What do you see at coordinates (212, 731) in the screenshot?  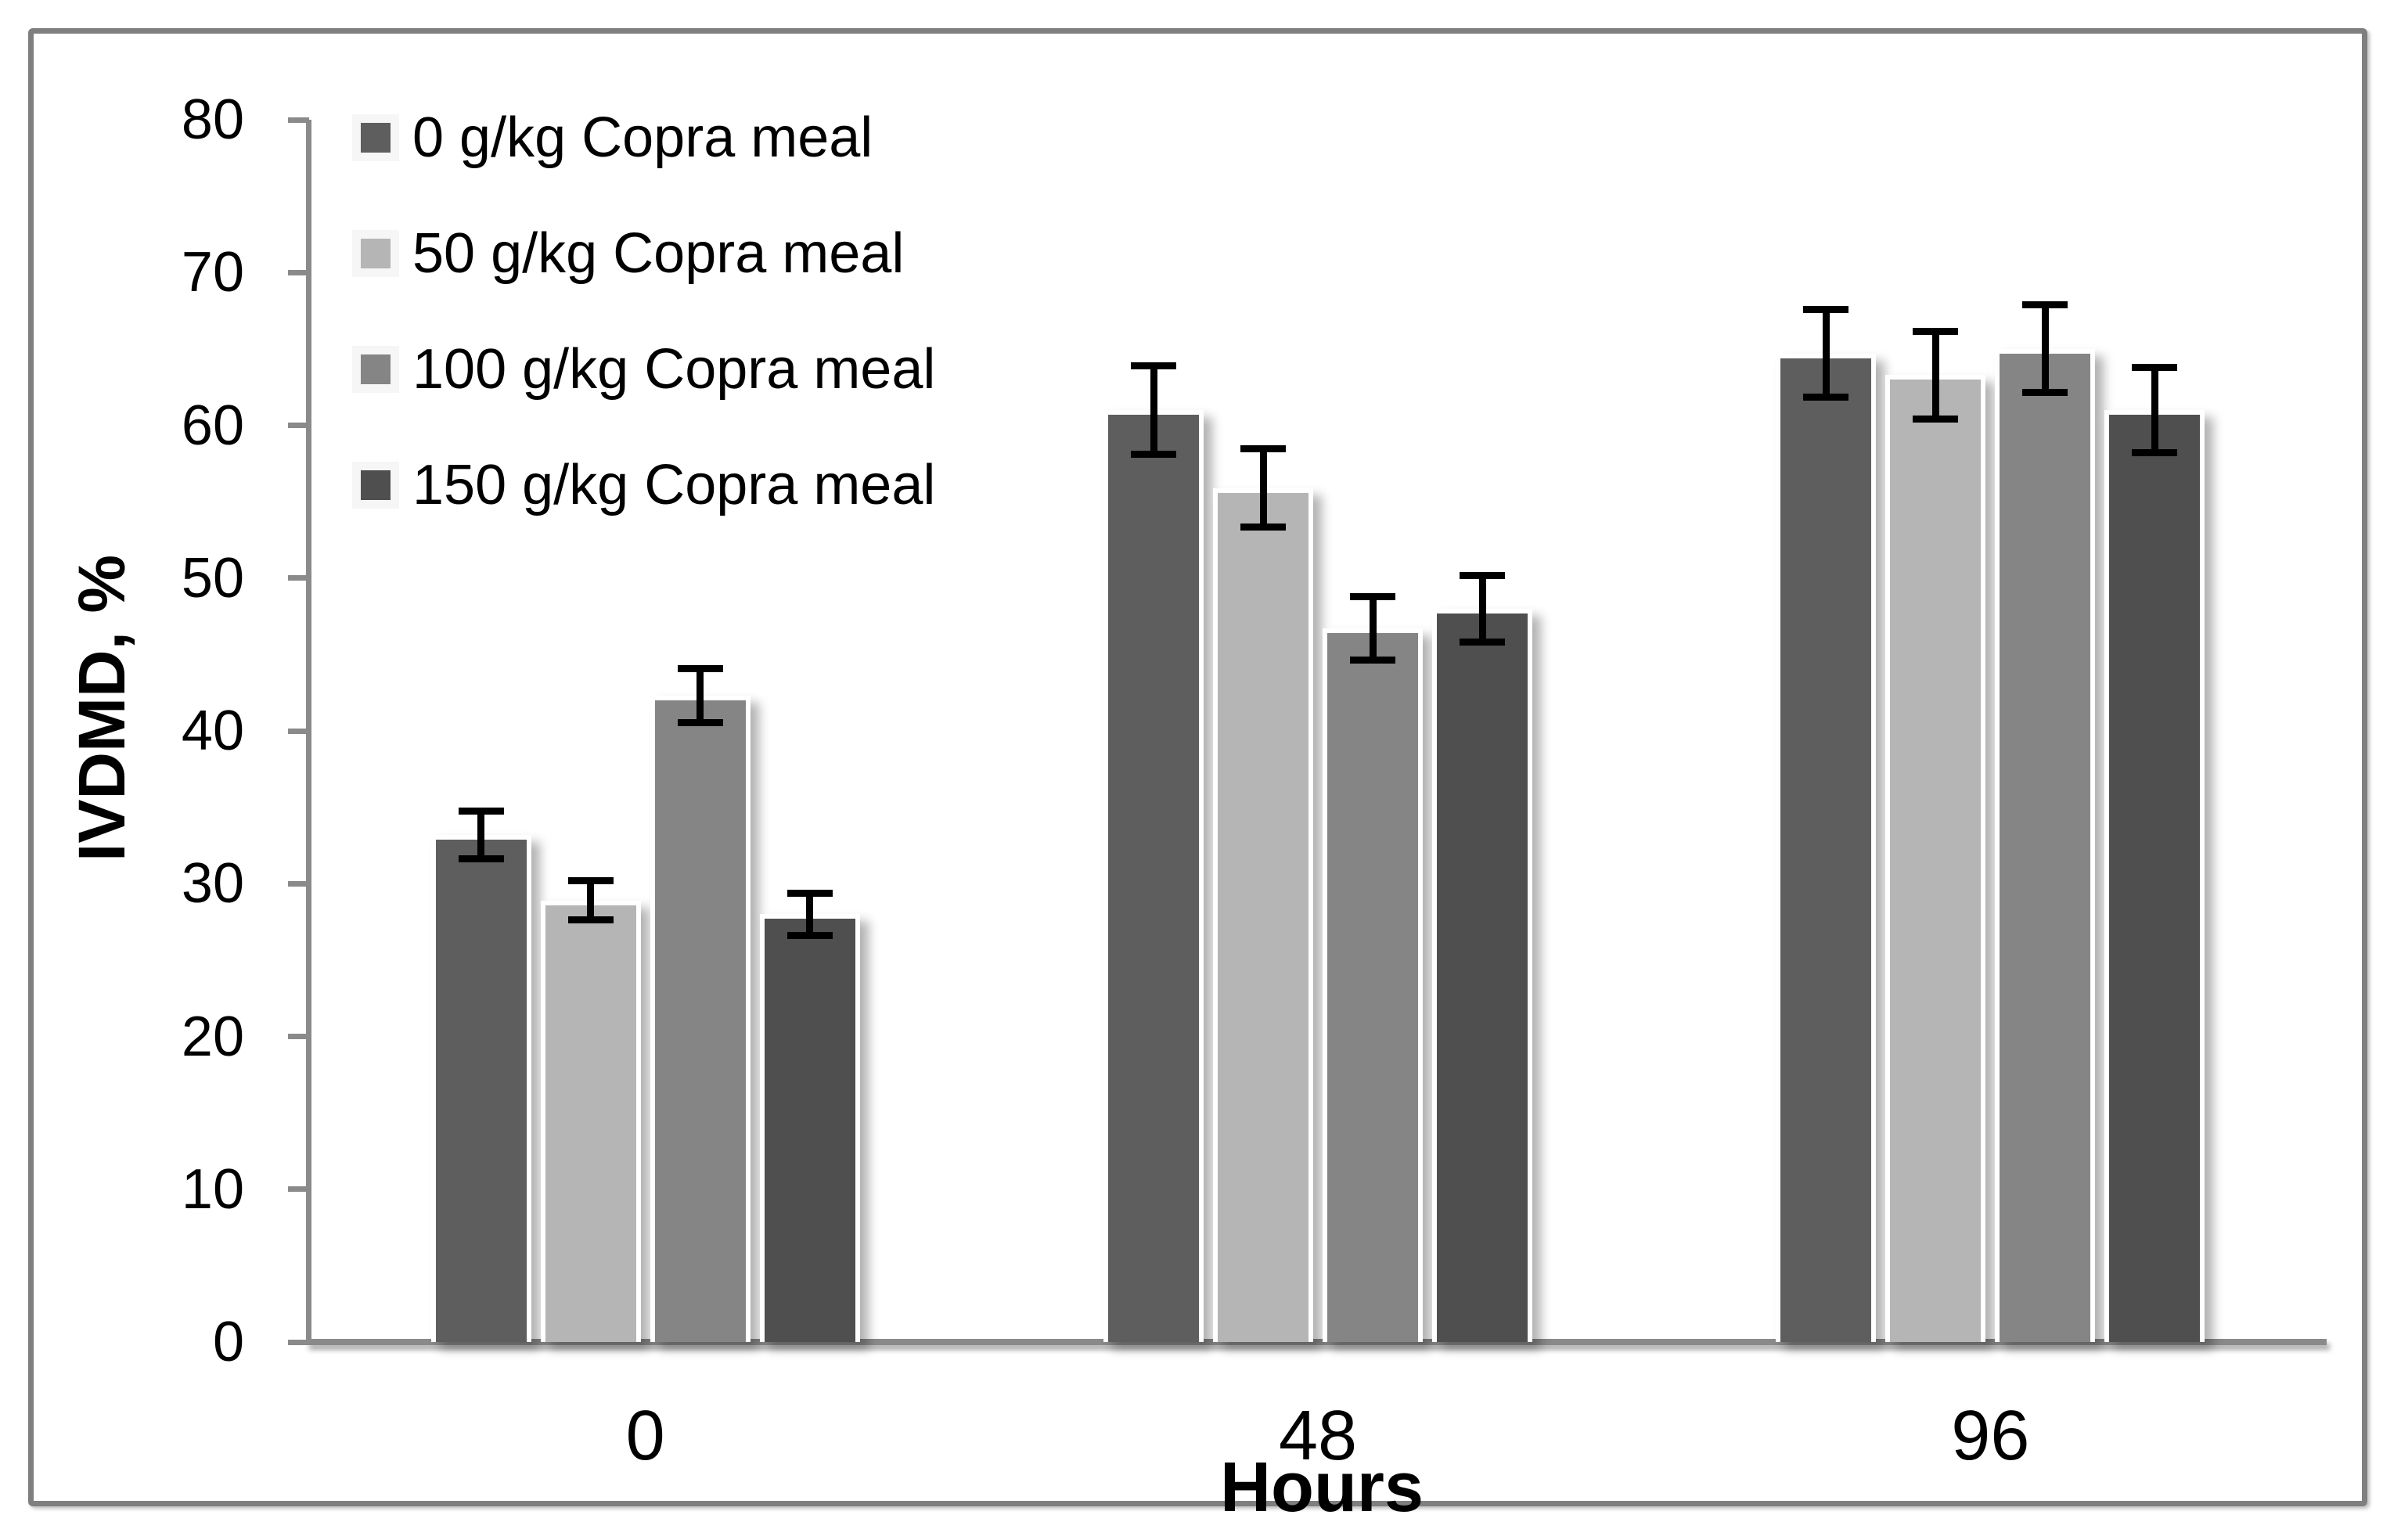 I see `y-tick-label-40: 40` at bounding box center [212, 731].